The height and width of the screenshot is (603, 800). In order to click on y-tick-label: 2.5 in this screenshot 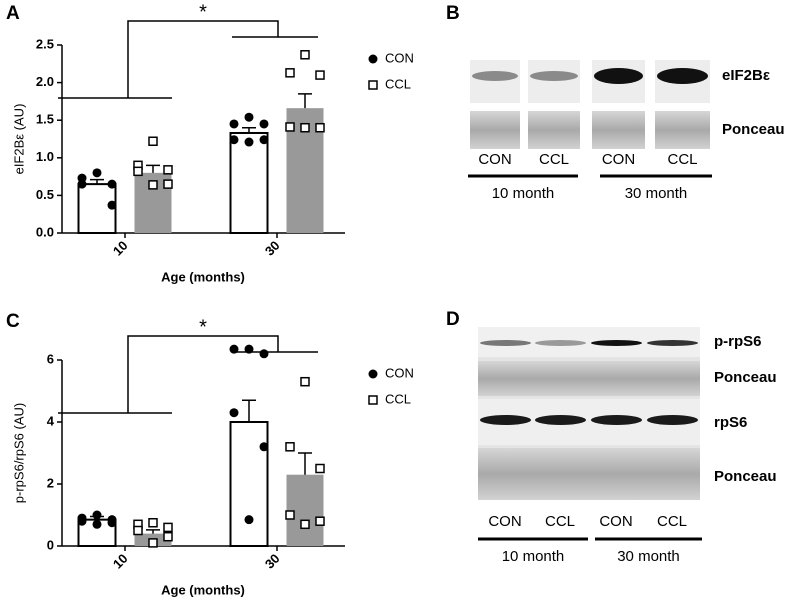, I will do `click(45, 43)`.